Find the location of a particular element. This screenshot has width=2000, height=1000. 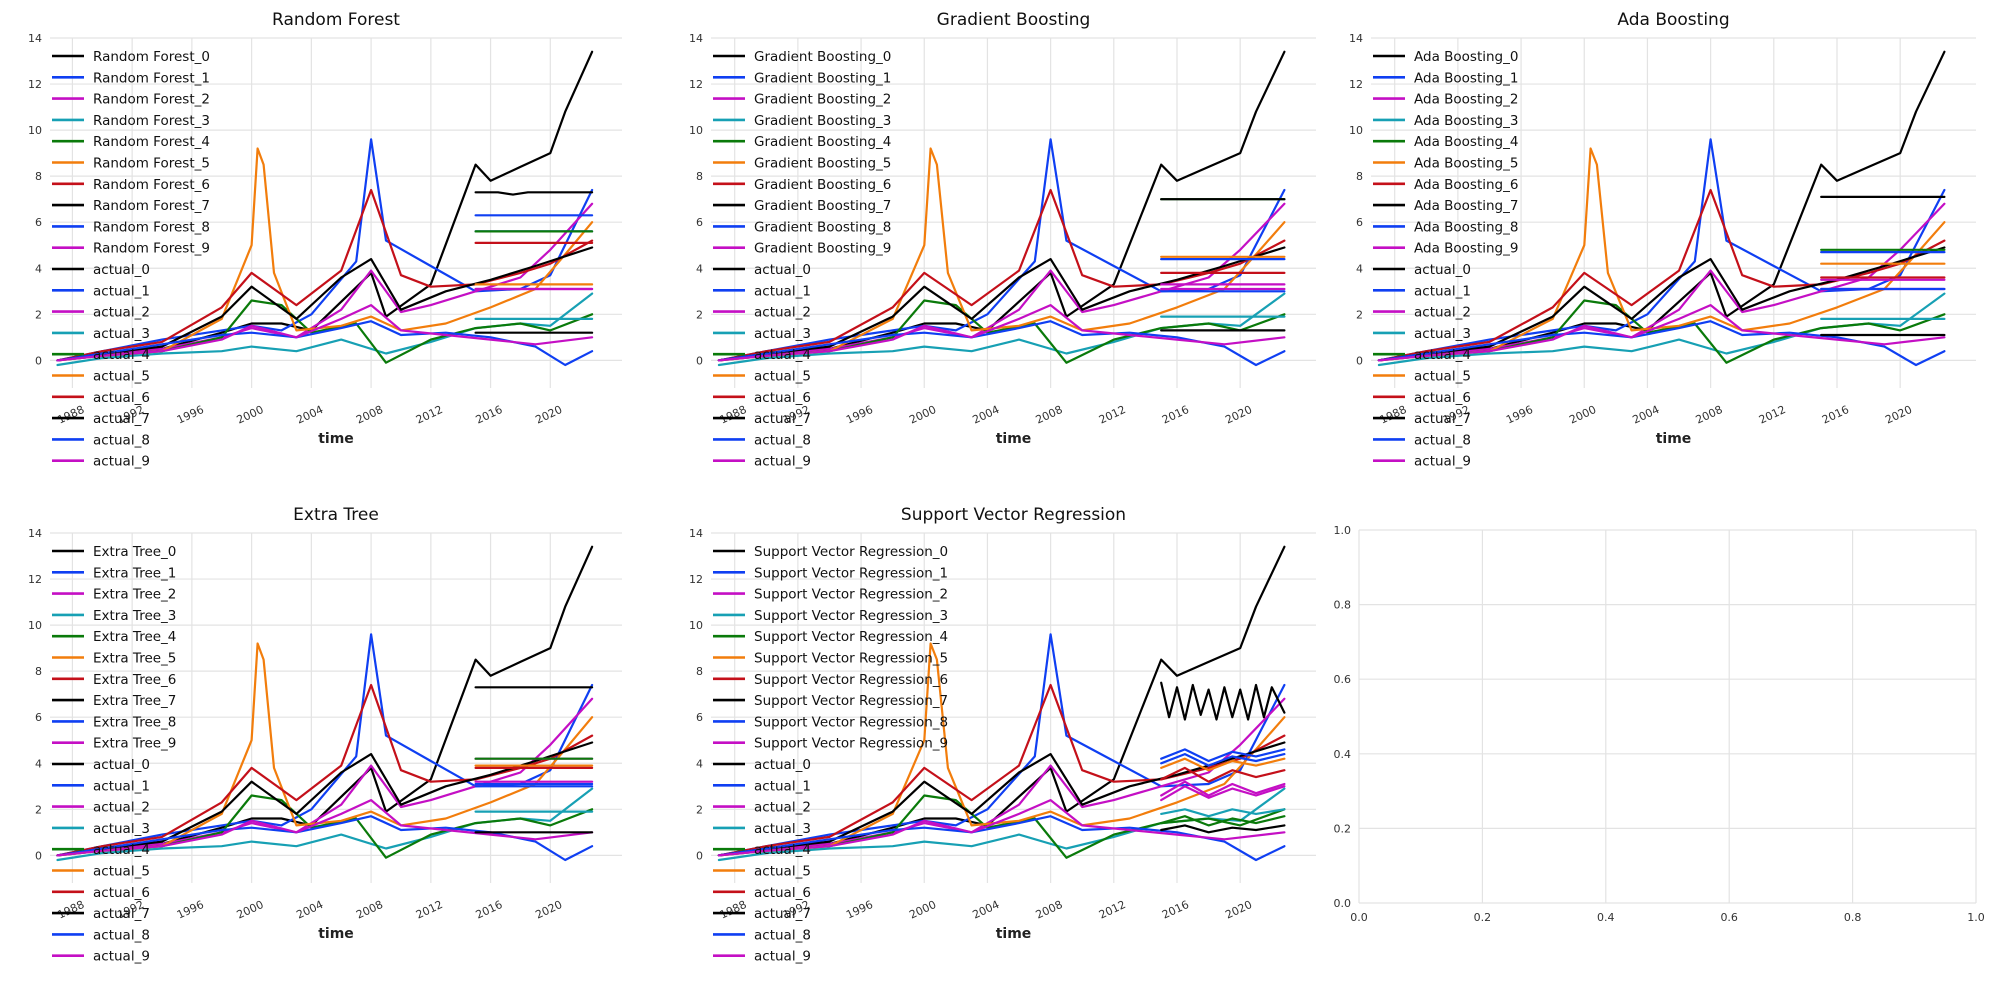

legend-label: Ada Boosting_9 is located at coordinates (1466, 249).